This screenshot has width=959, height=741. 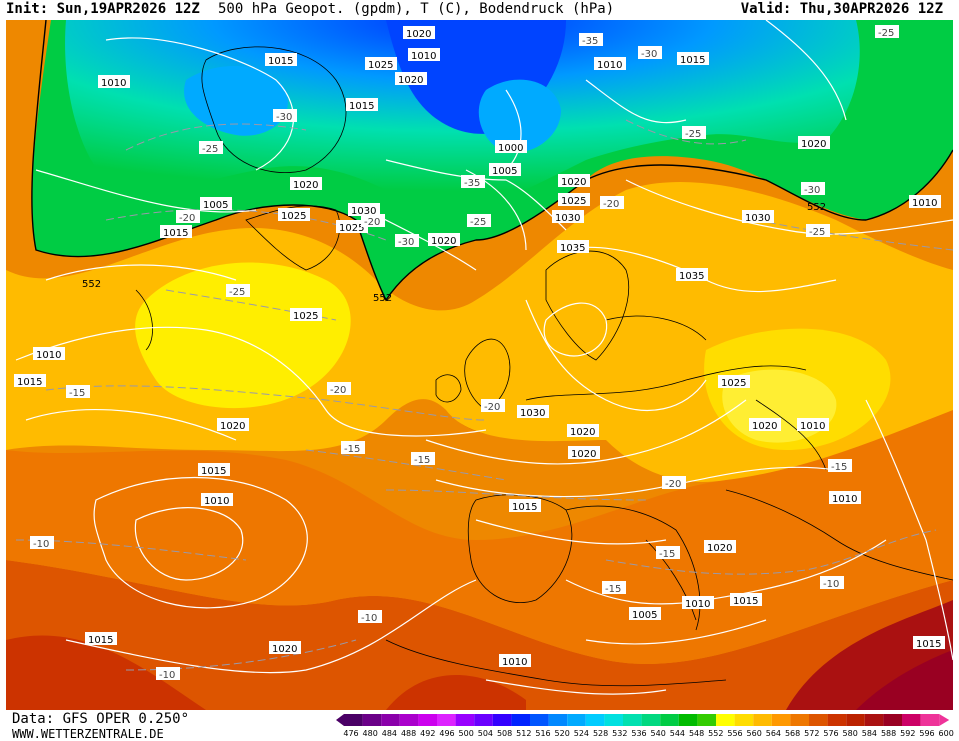 What do you see at coordinates (485, 733) in the screenshot?
I see `scale-tick-label: 504` at bounding box center [485, 733].